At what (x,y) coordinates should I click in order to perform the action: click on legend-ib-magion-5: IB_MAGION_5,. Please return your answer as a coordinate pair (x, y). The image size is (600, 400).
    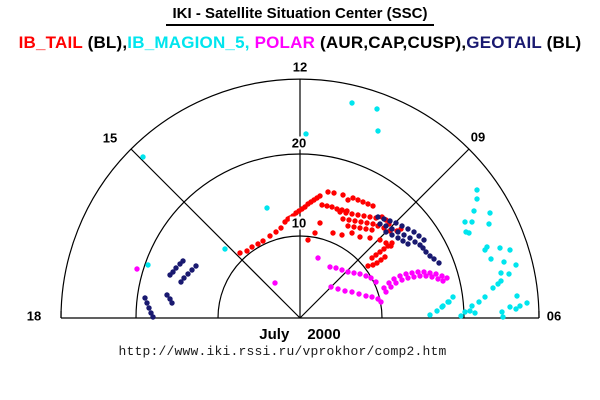
    Looking at the image, I should click on (188, 42).